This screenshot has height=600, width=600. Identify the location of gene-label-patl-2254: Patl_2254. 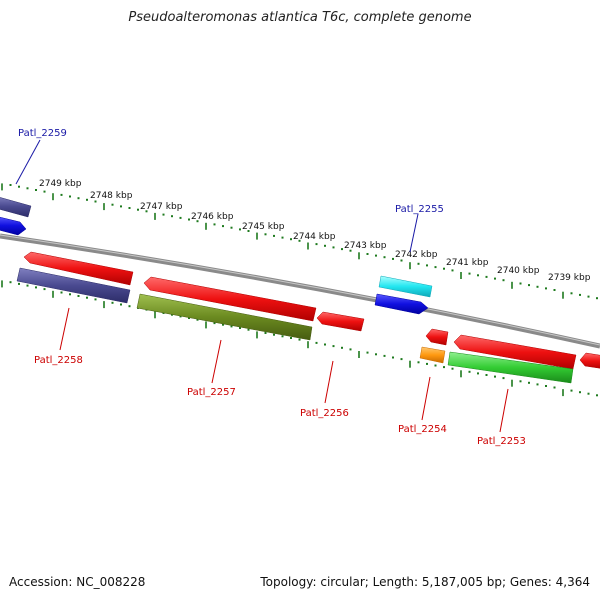
(422, 429).